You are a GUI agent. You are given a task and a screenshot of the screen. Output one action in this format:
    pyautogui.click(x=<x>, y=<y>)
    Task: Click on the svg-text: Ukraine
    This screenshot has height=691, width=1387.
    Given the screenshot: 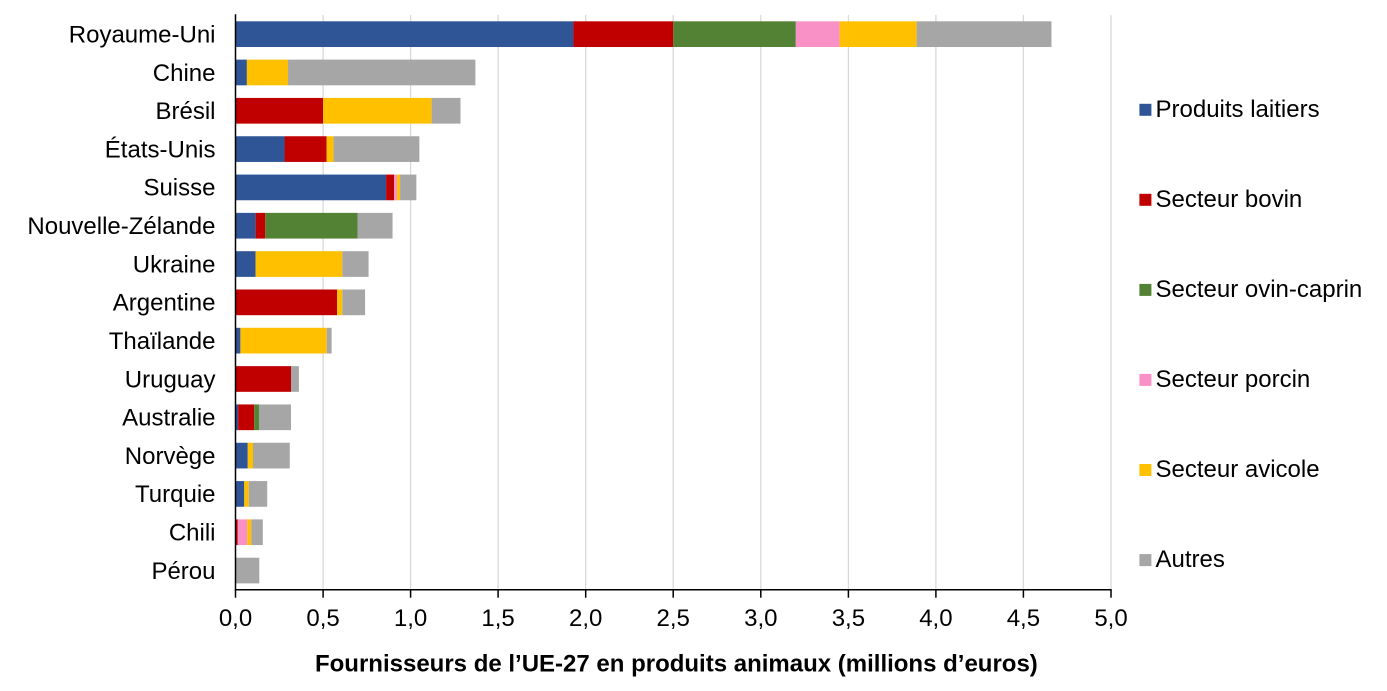 What is the action you would take?
    pyautogui.click(x=174, y=264)
    